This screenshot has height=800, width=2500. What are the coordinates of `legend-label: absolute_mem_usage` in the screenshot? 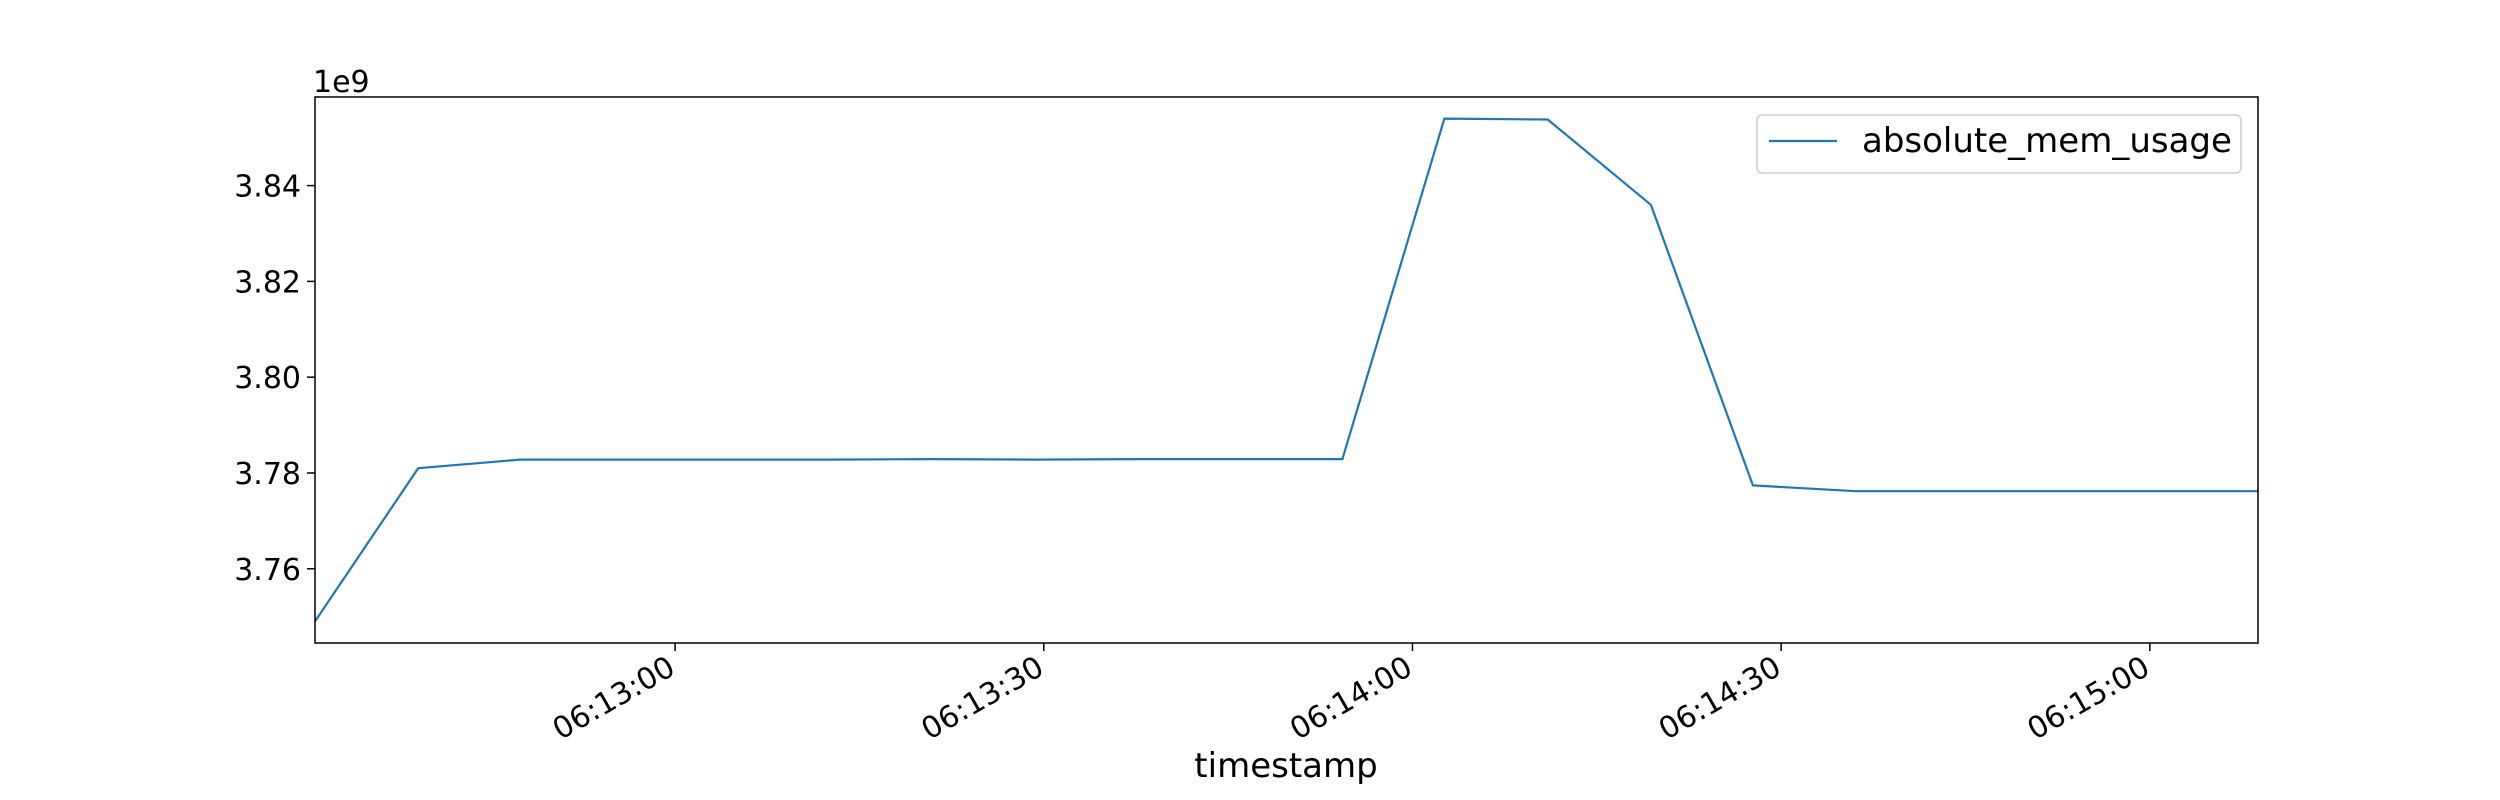 It's located at (2047, 141).